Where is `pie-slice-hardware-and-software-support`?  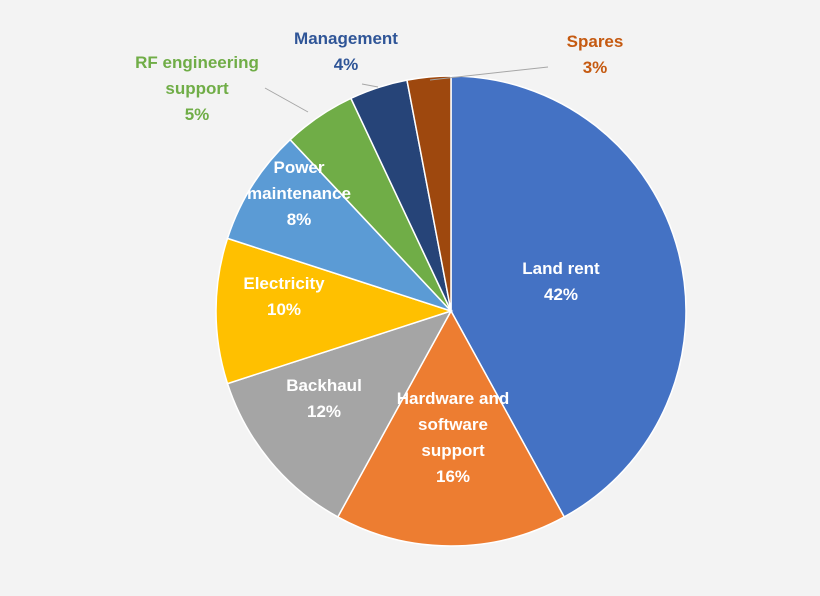 pie-slice-hardware-and-software-support is located at coordinates (451, 428).